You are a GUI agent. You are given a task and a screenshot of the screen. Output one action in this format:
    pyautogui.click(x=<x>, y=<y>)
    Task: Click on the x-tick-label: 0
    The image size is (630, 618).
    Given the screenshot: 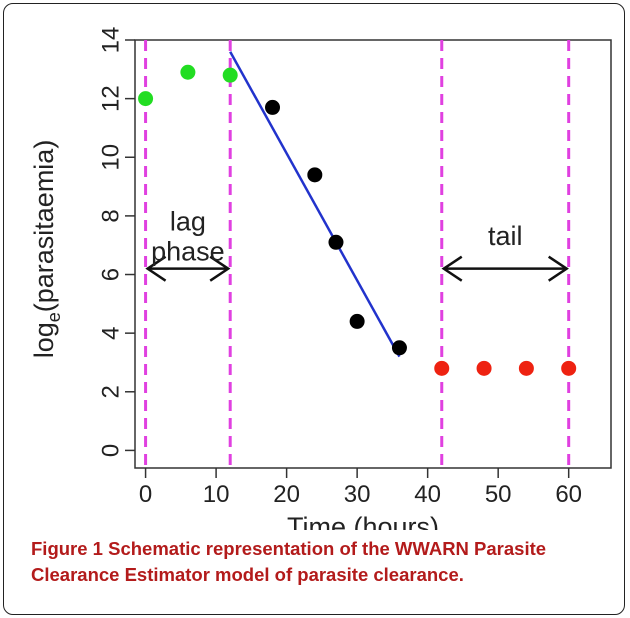 What is the action you would take?
    pyautogui.click(x=145, y=494)
    